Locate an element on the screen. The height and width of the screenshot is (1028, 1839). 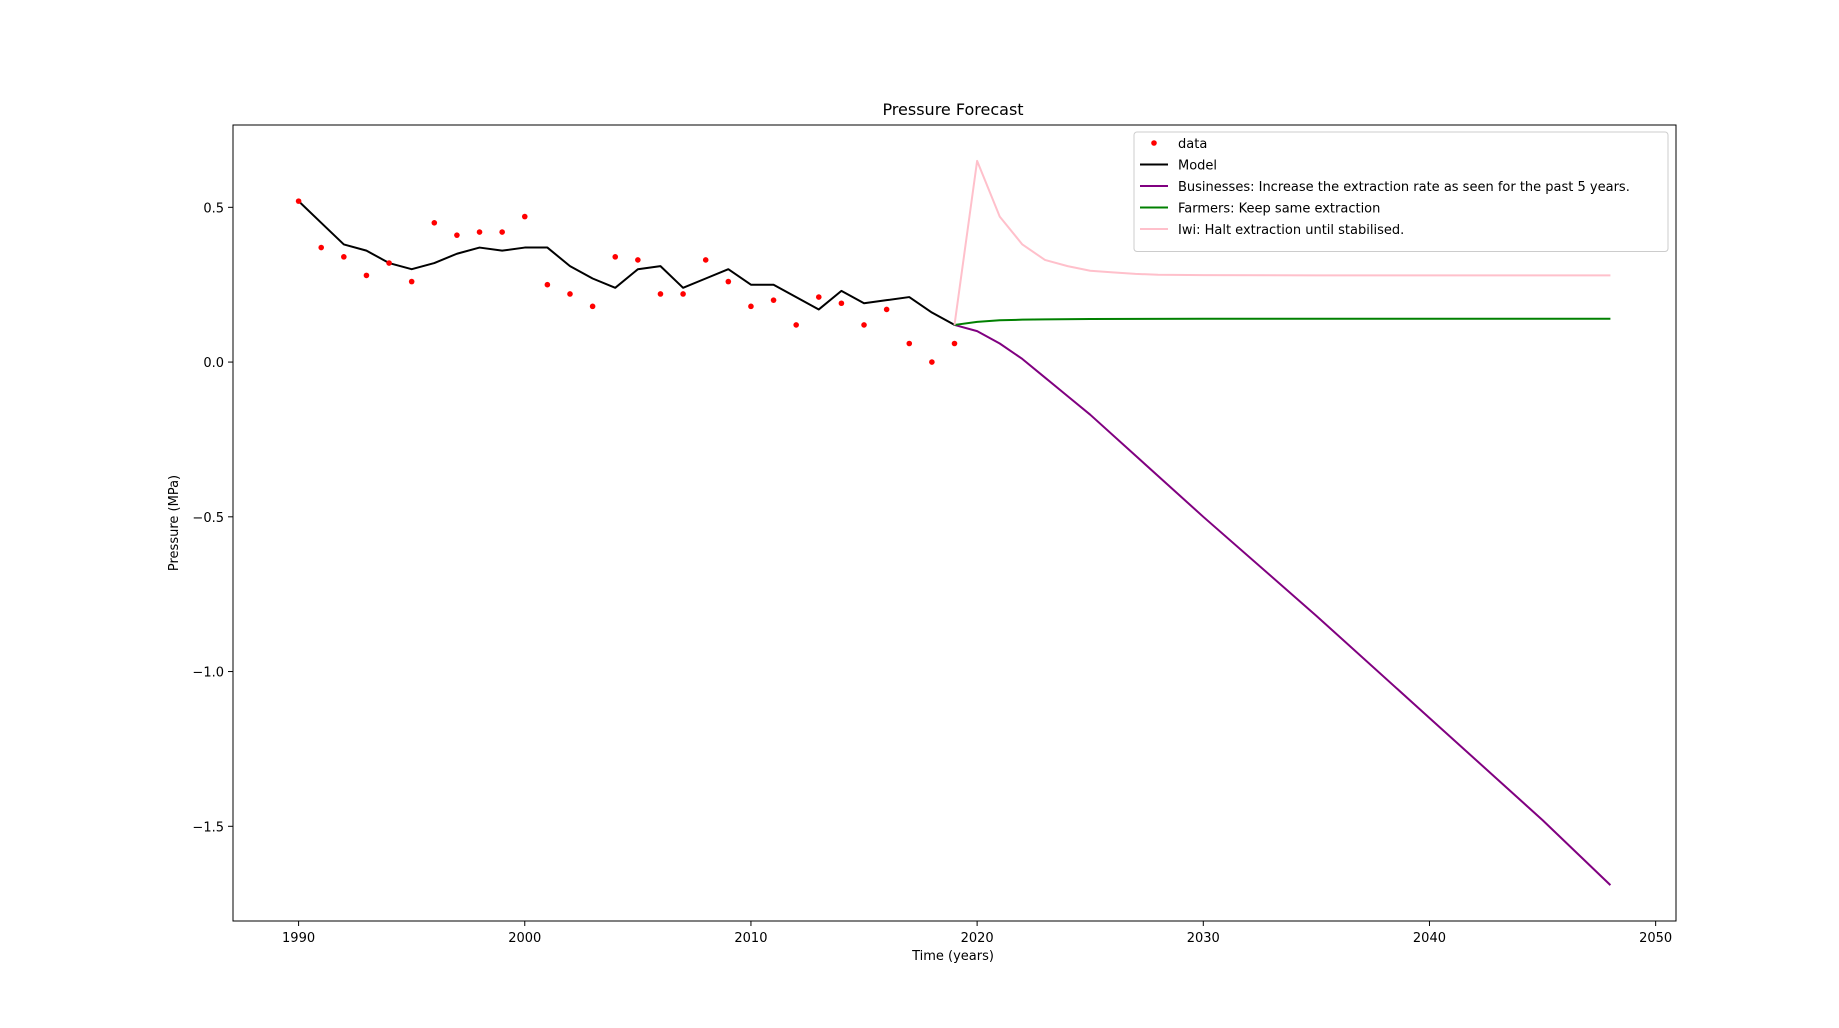
y-tick-label: −0.5 is located at coordinates (208, 518).